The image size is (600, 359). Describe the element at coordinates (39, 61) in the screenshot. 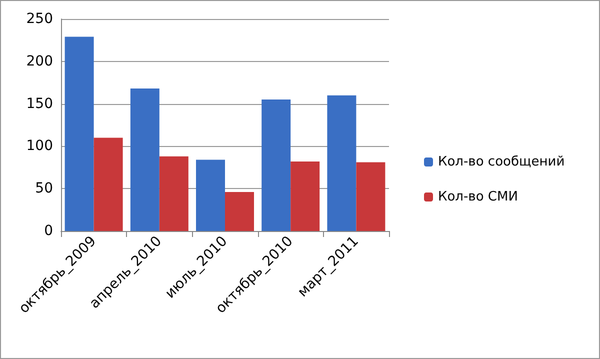

I see `y-tick-label: 200` at that location.